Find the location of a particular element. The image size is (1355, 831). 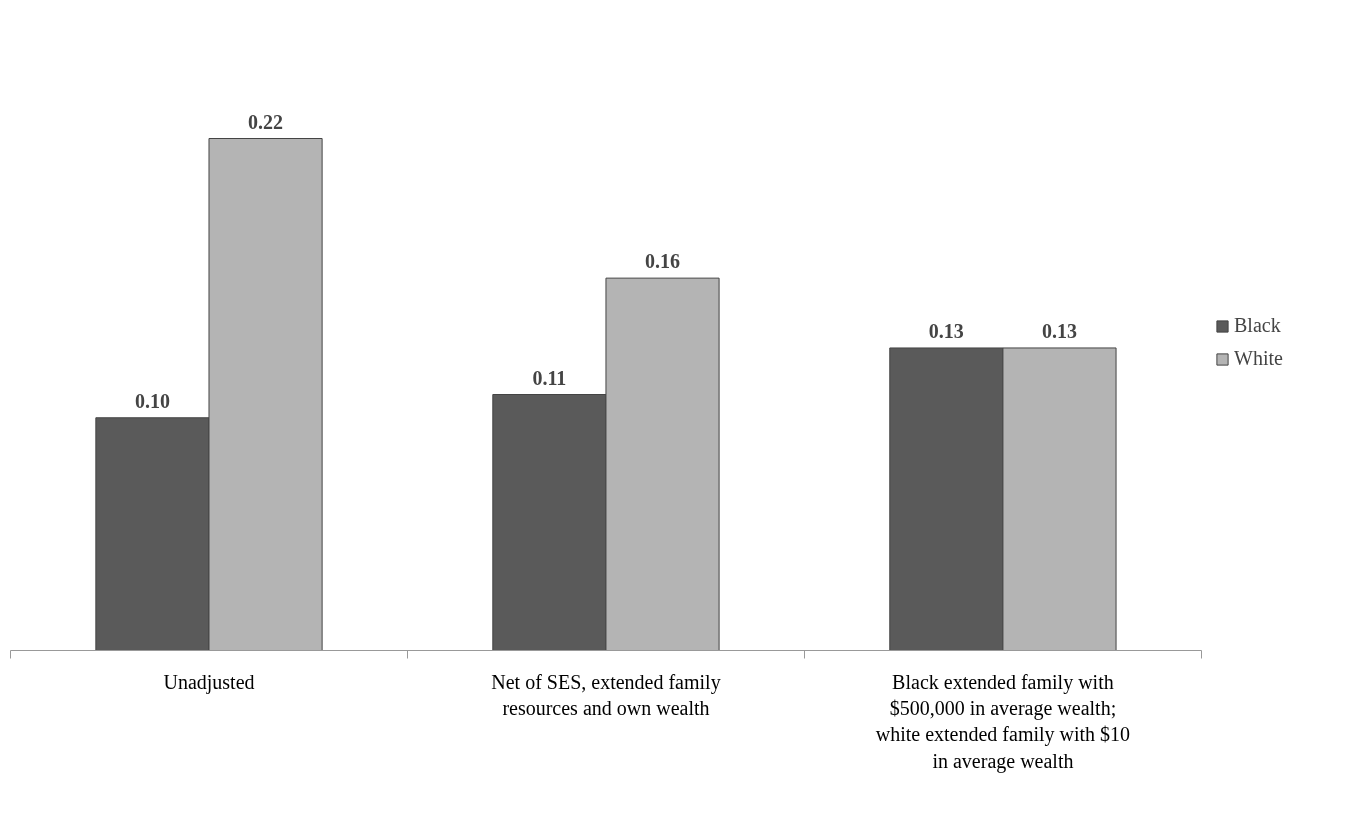

data-label: 0.10 is located at coordinates (152, 400).